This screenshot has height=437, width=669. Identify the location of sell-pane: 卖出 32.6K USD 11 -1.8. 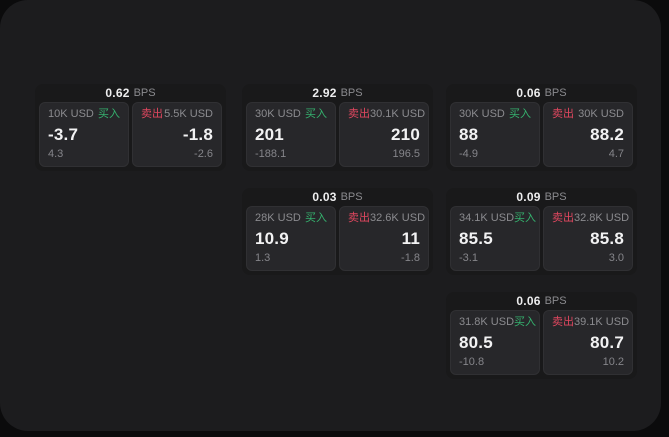
(384, 238).